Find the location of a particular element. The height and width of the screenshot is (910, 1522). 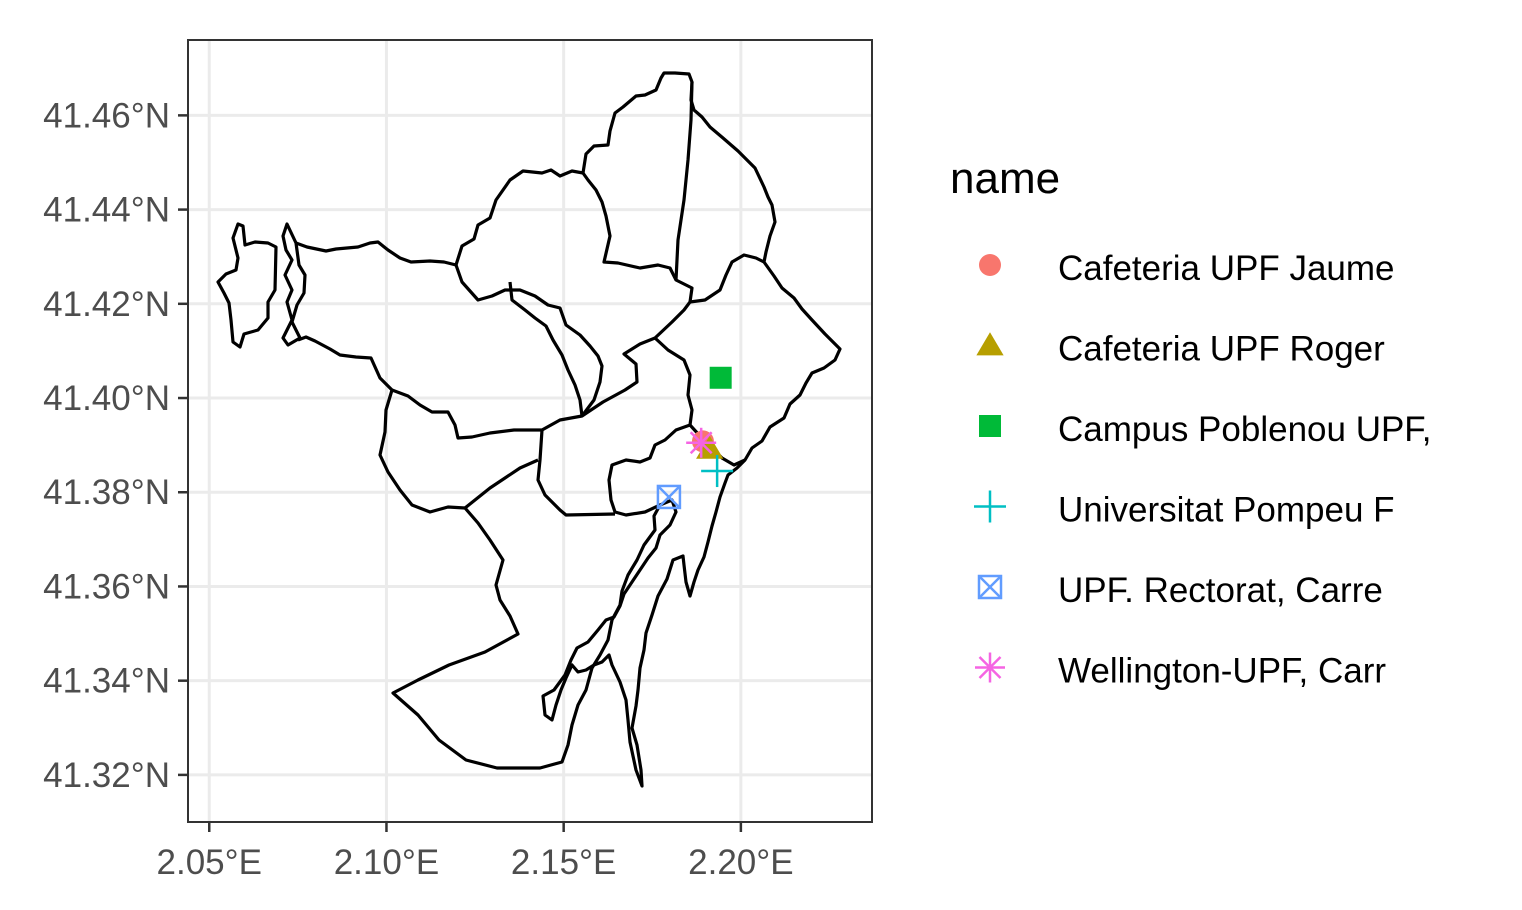

points-layer is located at coordinates (695, 438).